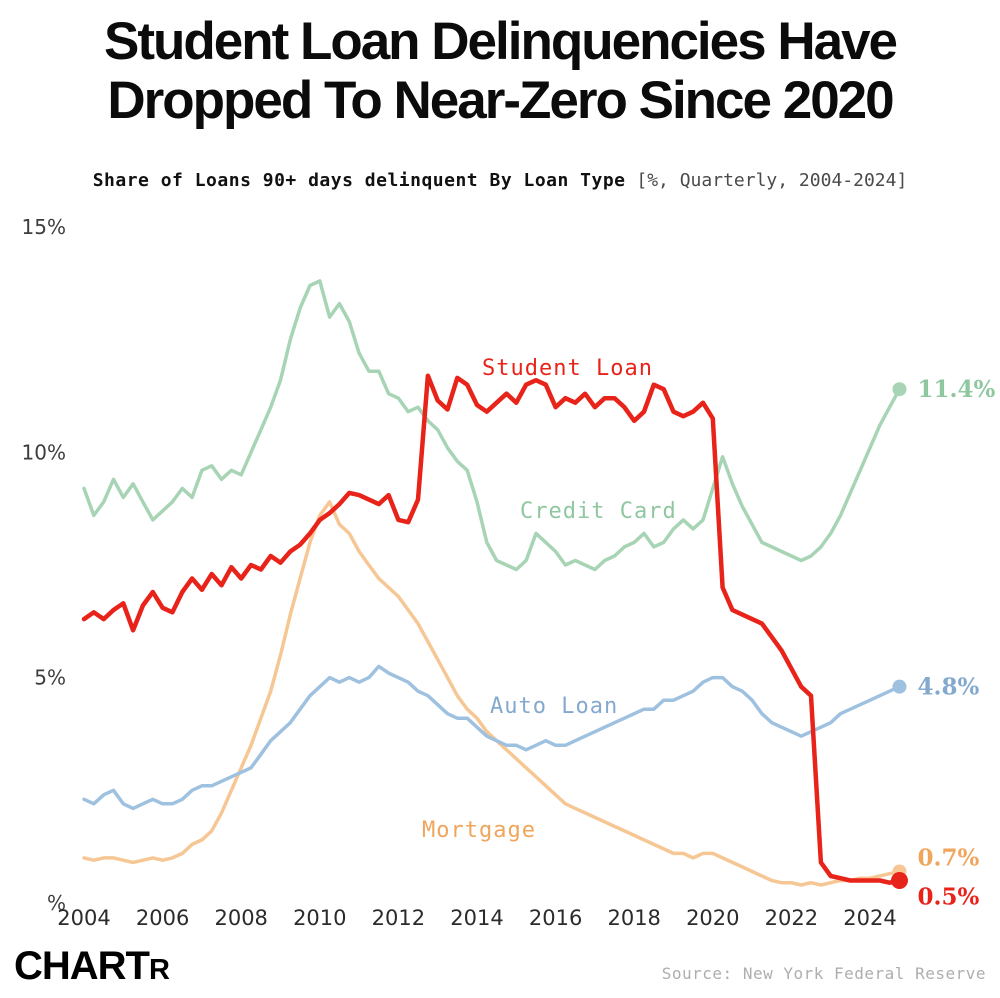  I want to click on end-dot-credit-card, so click(899, 389).